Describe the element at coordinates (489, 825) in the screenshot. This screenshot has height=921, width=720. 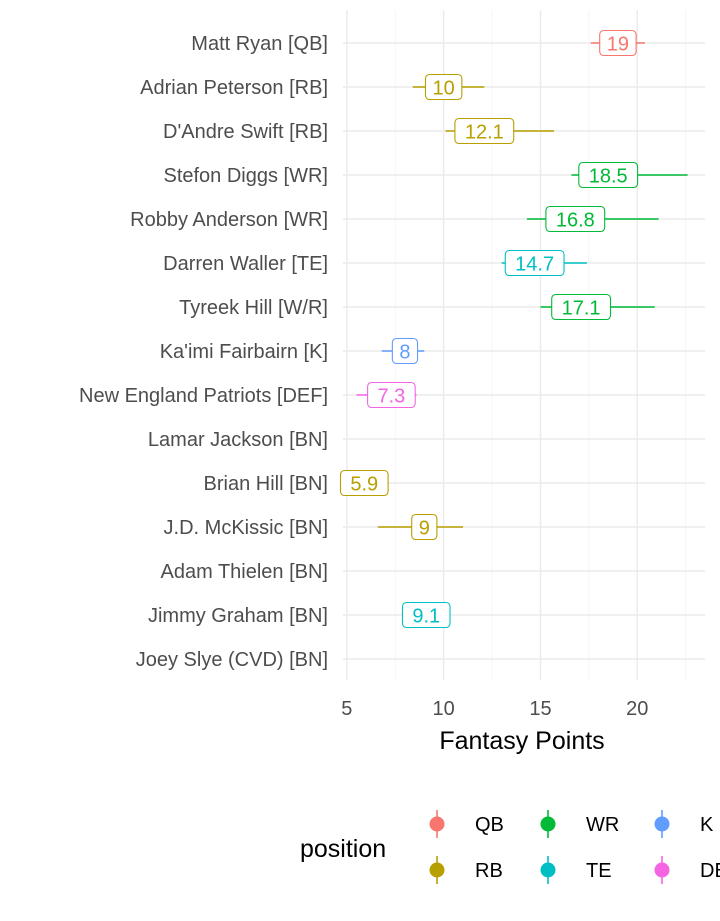
I see `legend-label: QB` at that location.